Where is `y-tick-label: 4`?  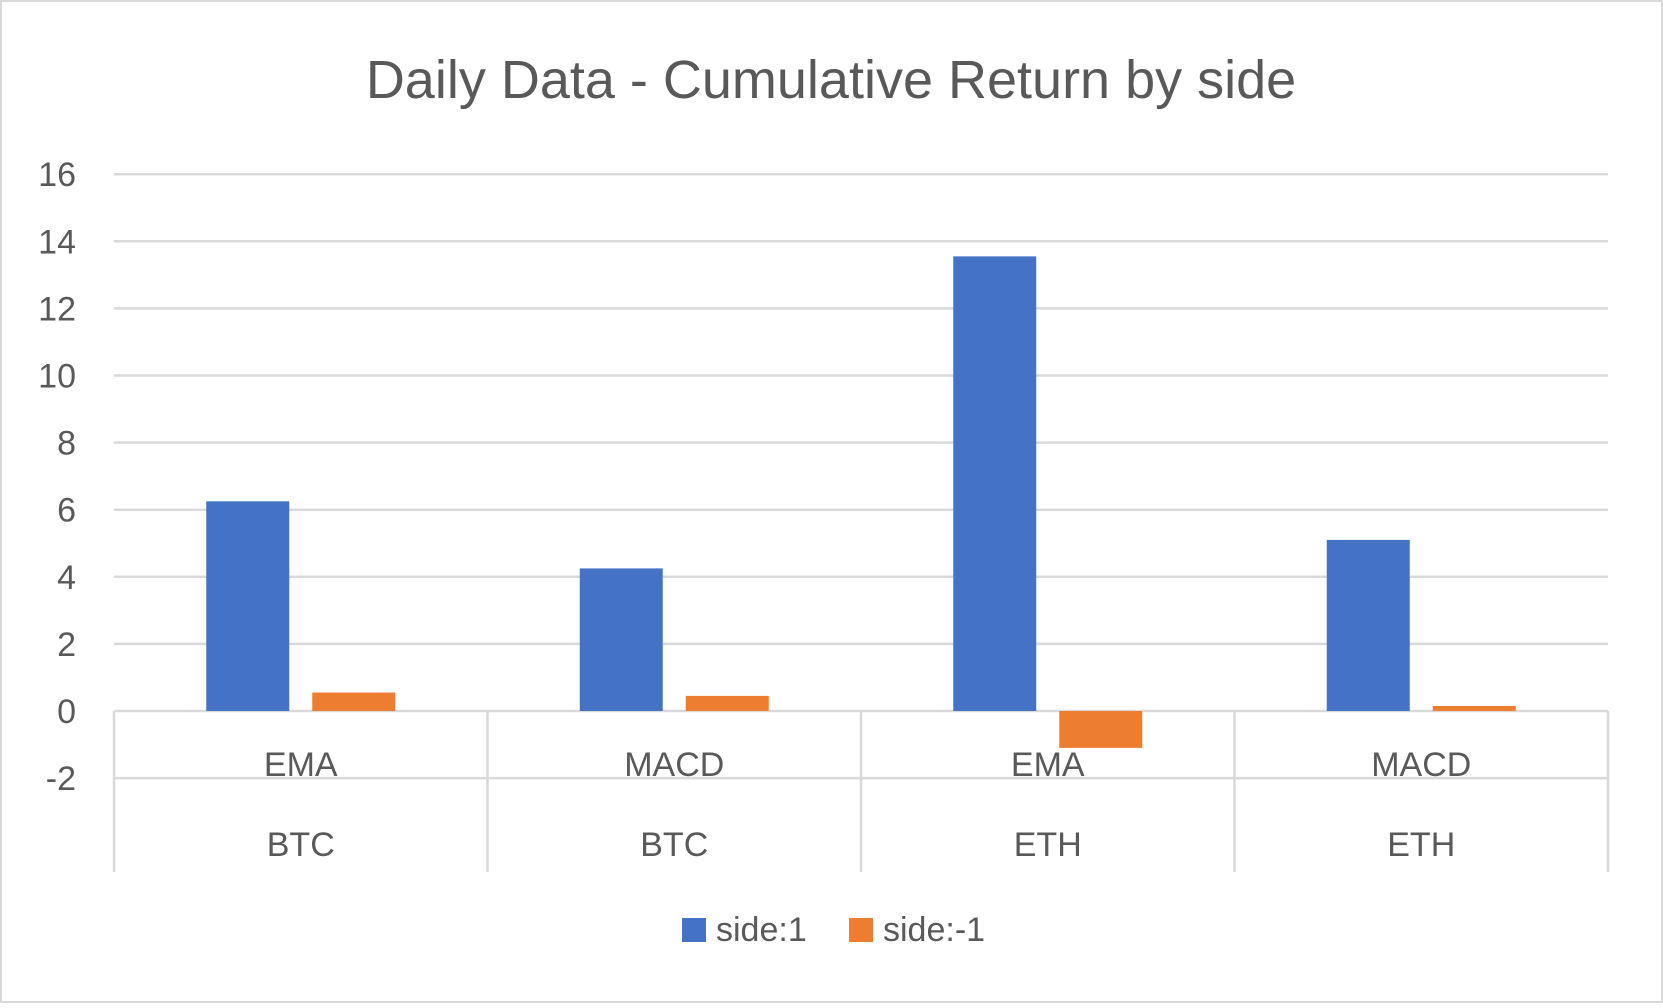
y-tick-label: 4 is located at coordinates (66, 578).